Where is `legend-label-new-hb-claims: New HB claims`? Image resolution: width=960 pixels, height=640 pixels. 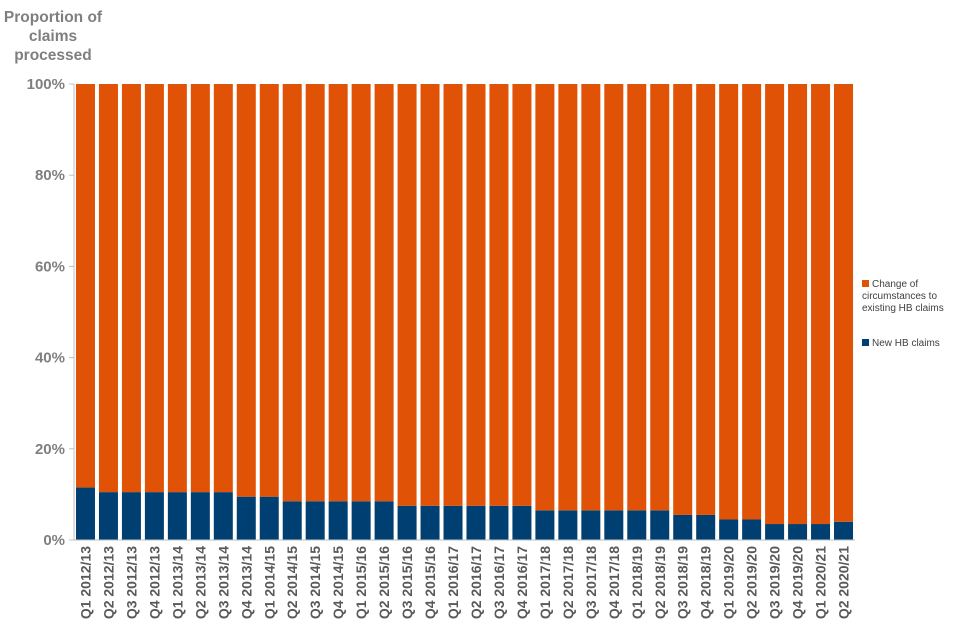 legend-label-new-hb-claims: New HB claims is located at coordinates (906, 343).